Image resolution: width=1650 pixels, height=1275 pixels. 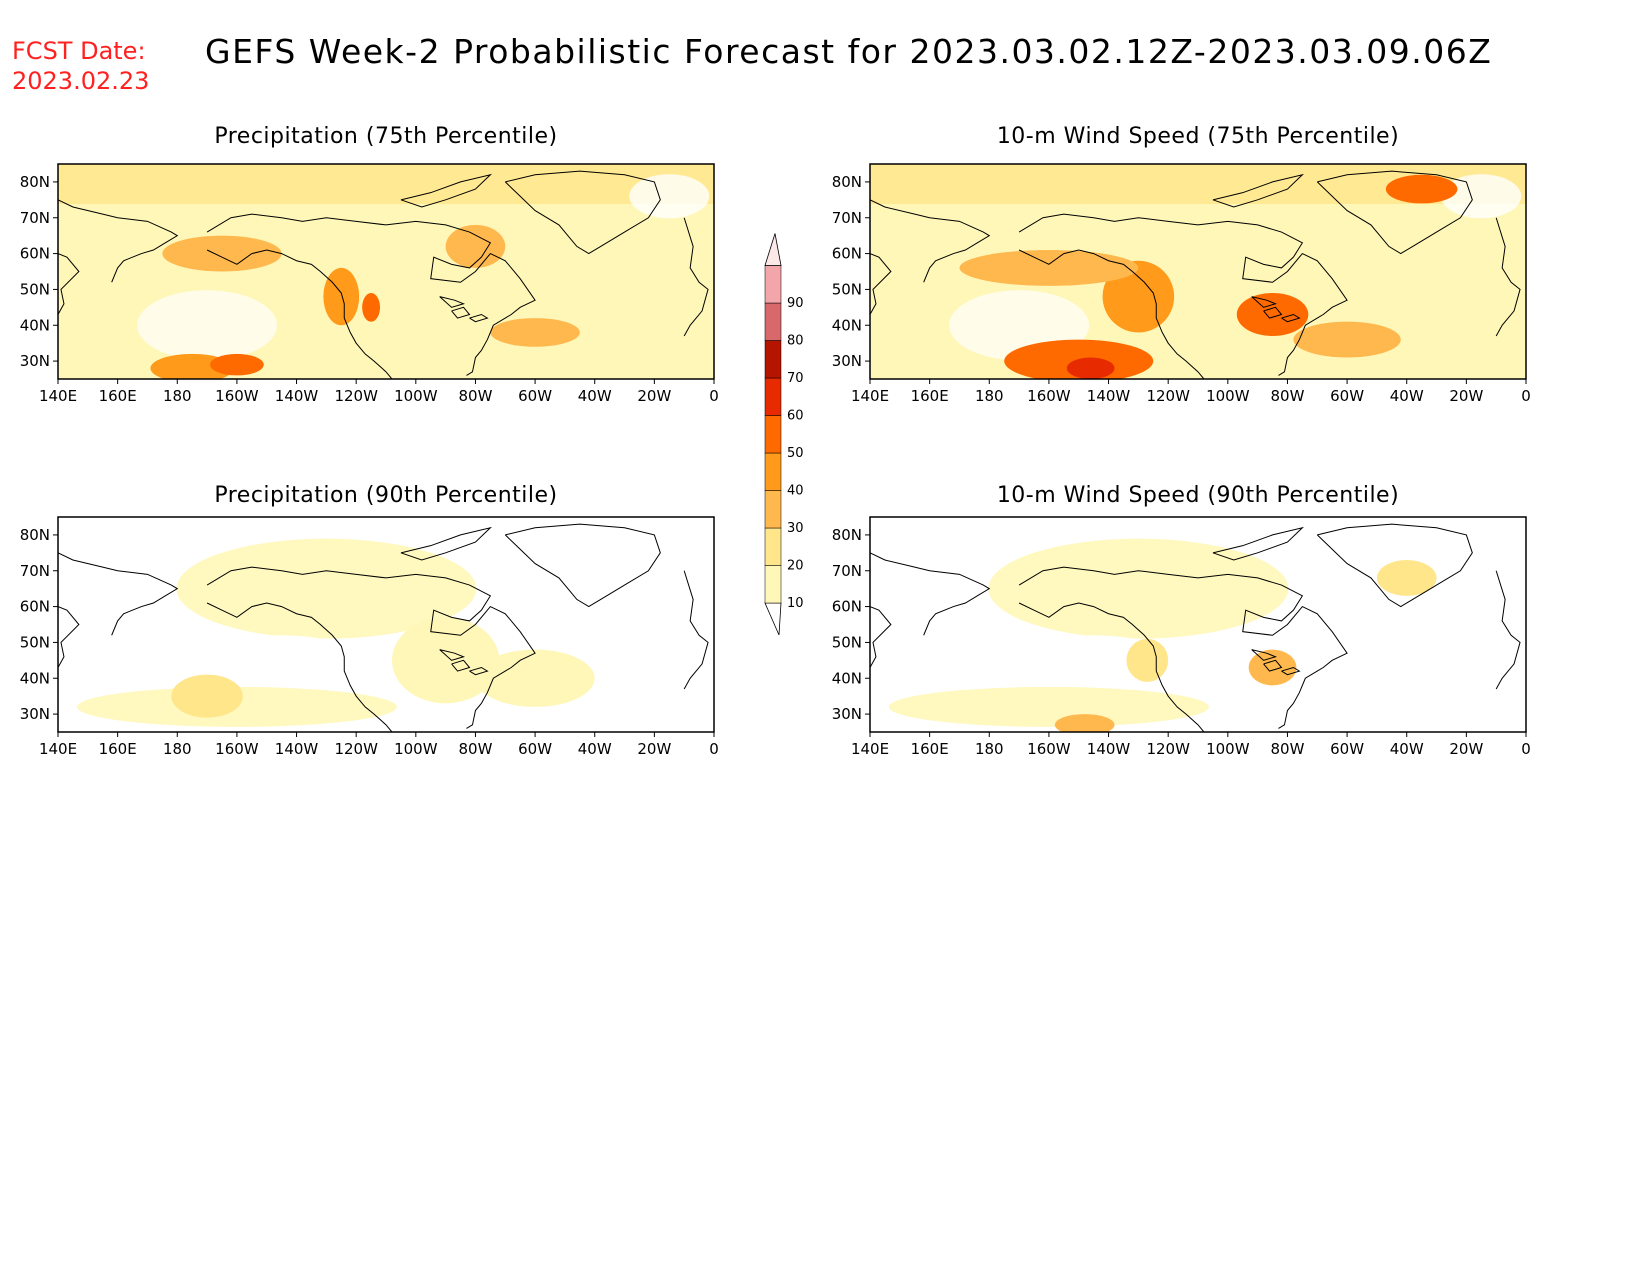 I want to click on lon-tick-label: 0, so click(x=714, y=396).